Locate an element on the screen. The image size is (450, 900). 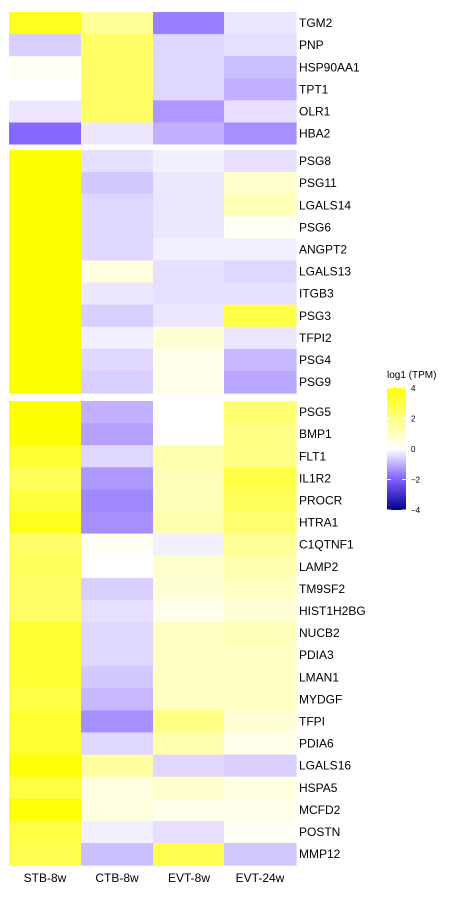
legend-title: log1 (TPM) is located at coordinates (411, 375).